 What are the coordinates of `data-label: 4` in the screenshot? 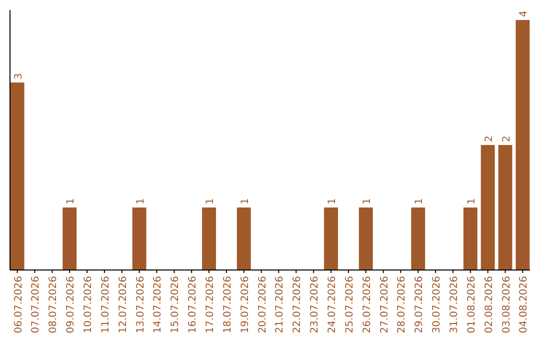 It's located at (524, 13).